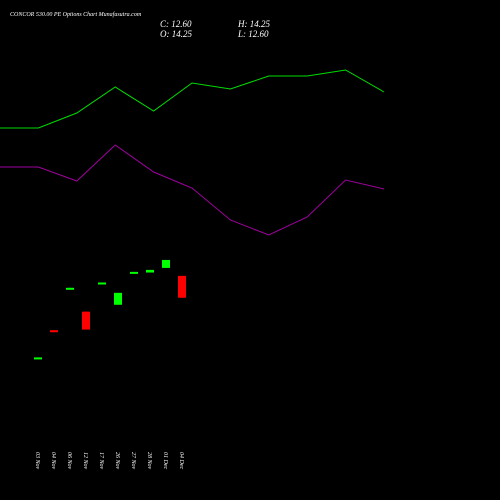  Describe the element at coordinates (101, 461) in the screenshot. I see `x-tick-label: 17 Nov` at that location.